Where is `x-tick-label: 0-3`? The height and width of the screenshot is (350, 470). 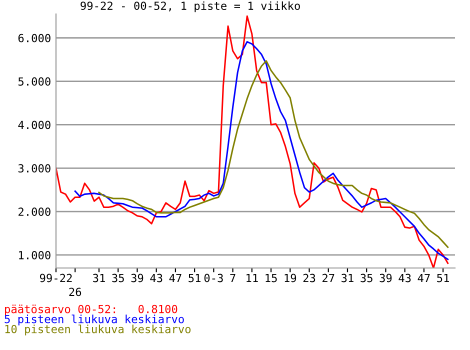
x-tick-label: 0-3 is located at coordinates (213, 278).